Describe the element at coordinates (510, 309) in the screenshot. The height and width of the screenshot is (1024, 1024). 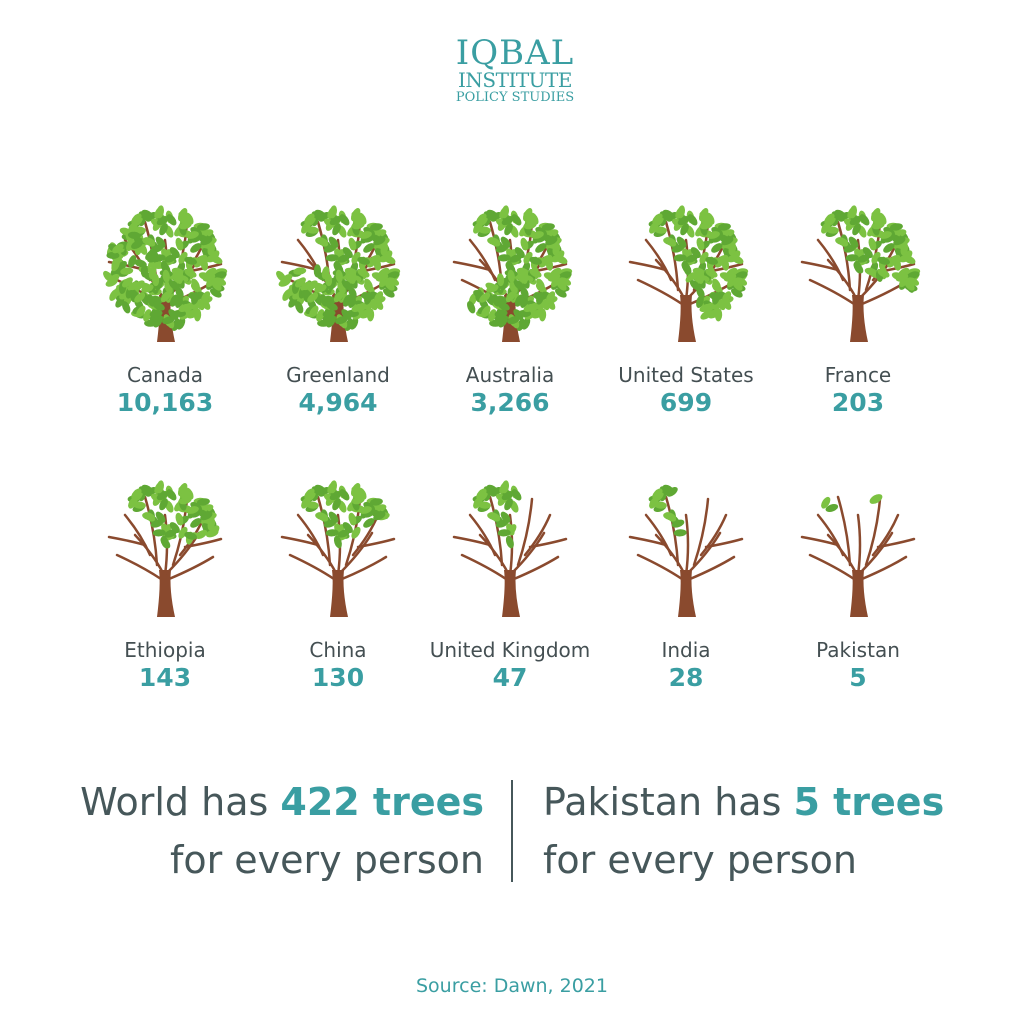
I see `tree-item: Australia 3,266` at that location.